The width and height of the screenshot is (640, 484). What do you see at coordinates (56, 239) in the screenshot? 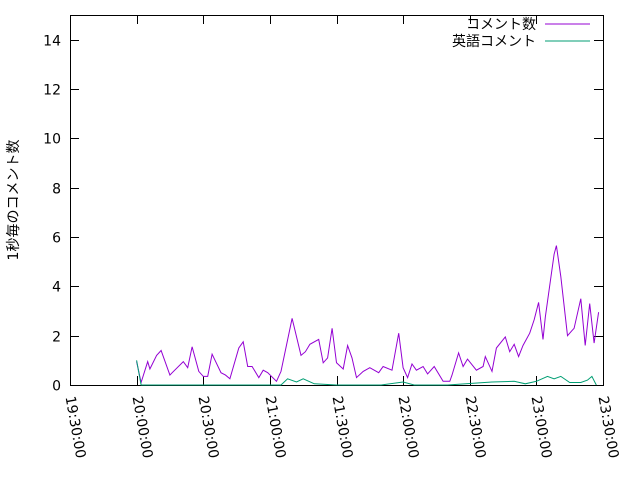
I see `y-tick-label: 6` at bounding box center [56, 239].